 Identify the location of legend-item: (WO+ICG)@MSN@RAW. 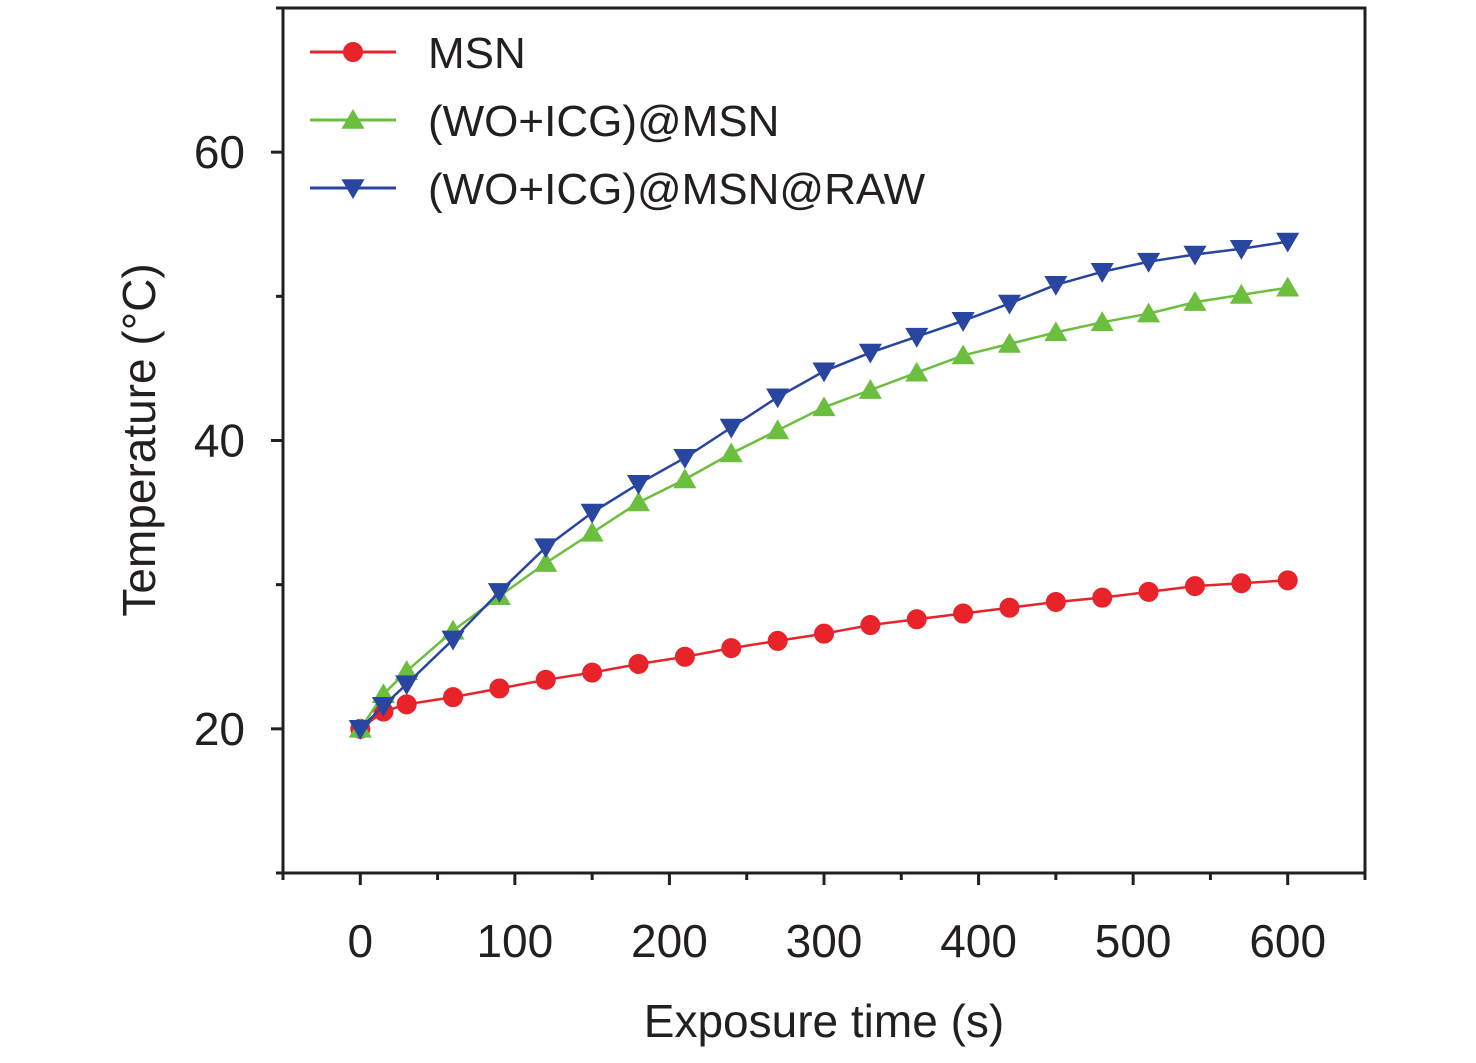
(618, 189).